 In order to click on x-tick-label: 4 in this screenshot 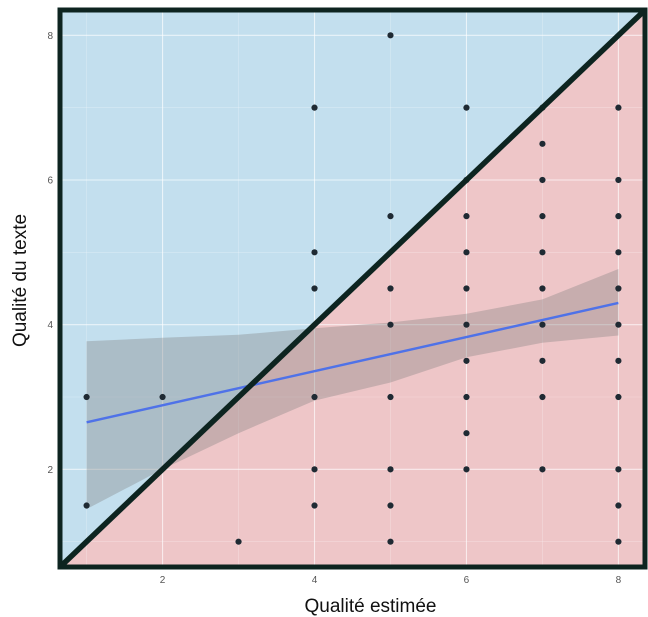, I will do `click(315, 580)`.